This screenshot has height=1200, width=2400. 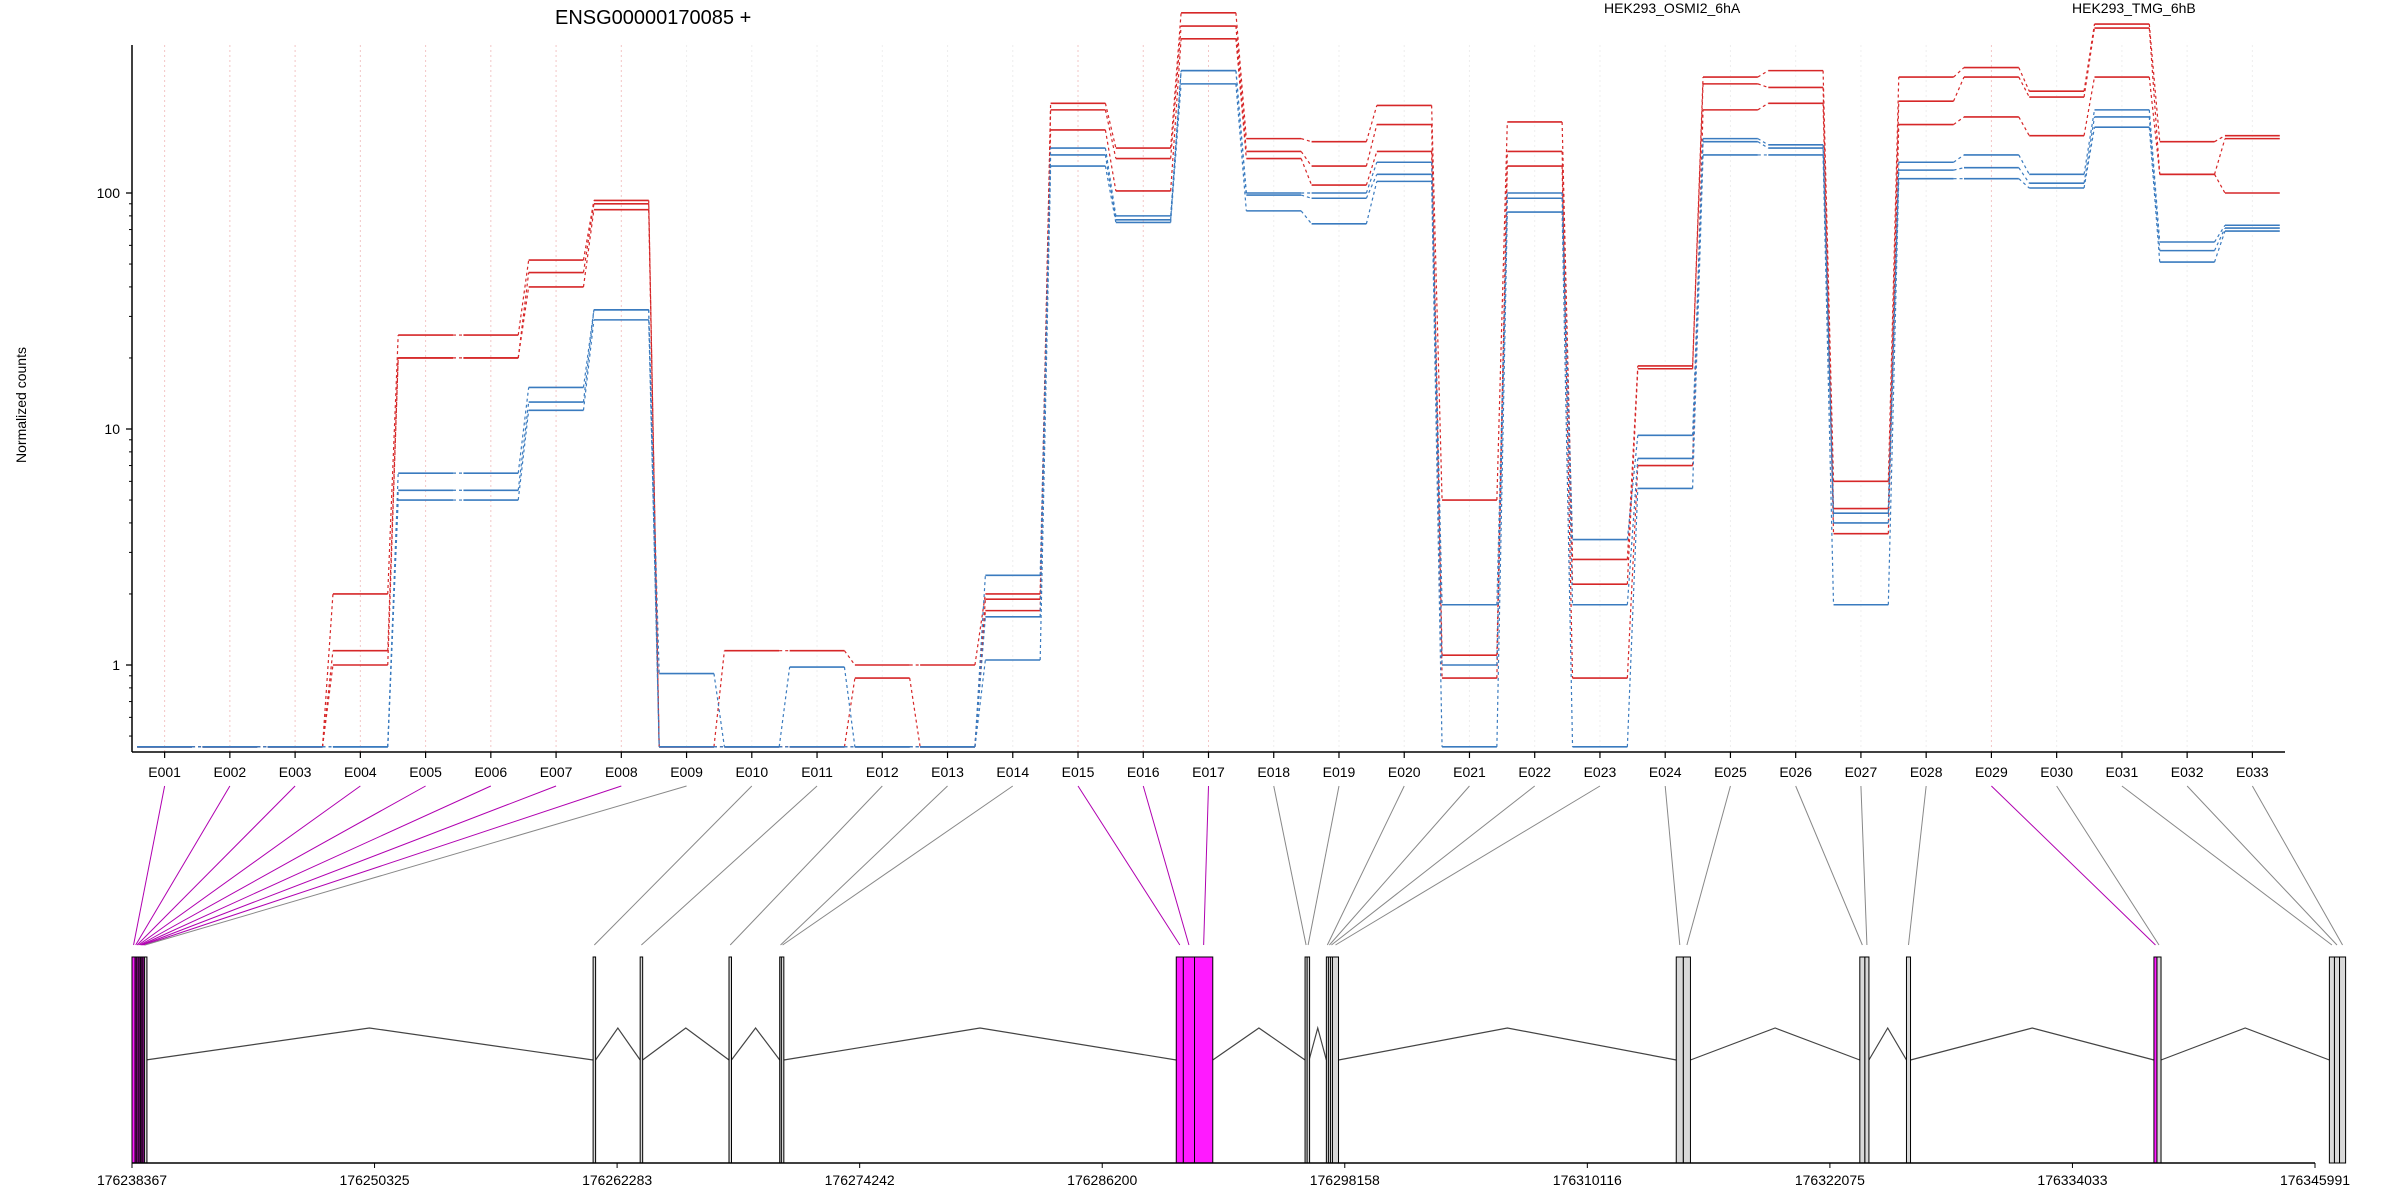 I want to click on x-tick-label: E019, so click(x=1339, y=772).